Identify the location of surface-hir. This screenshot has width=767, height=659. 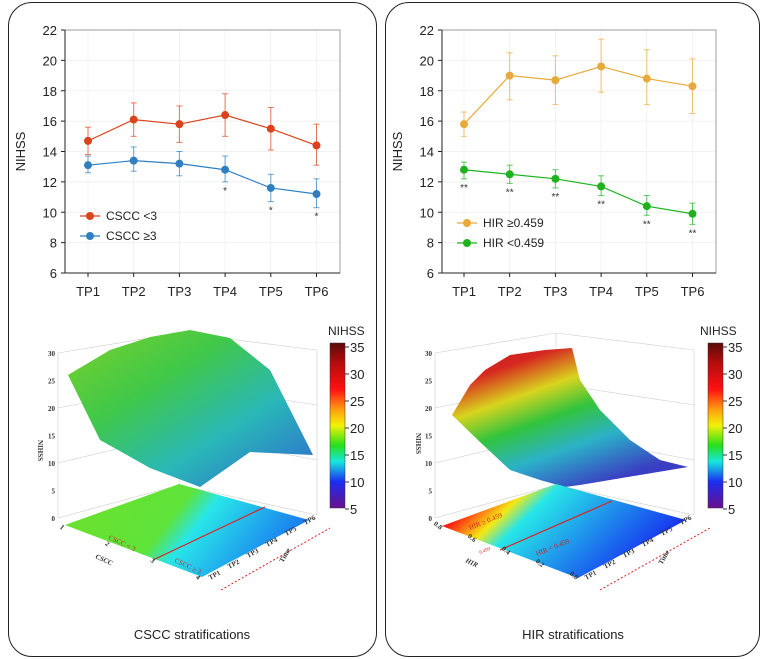
(570, 417).